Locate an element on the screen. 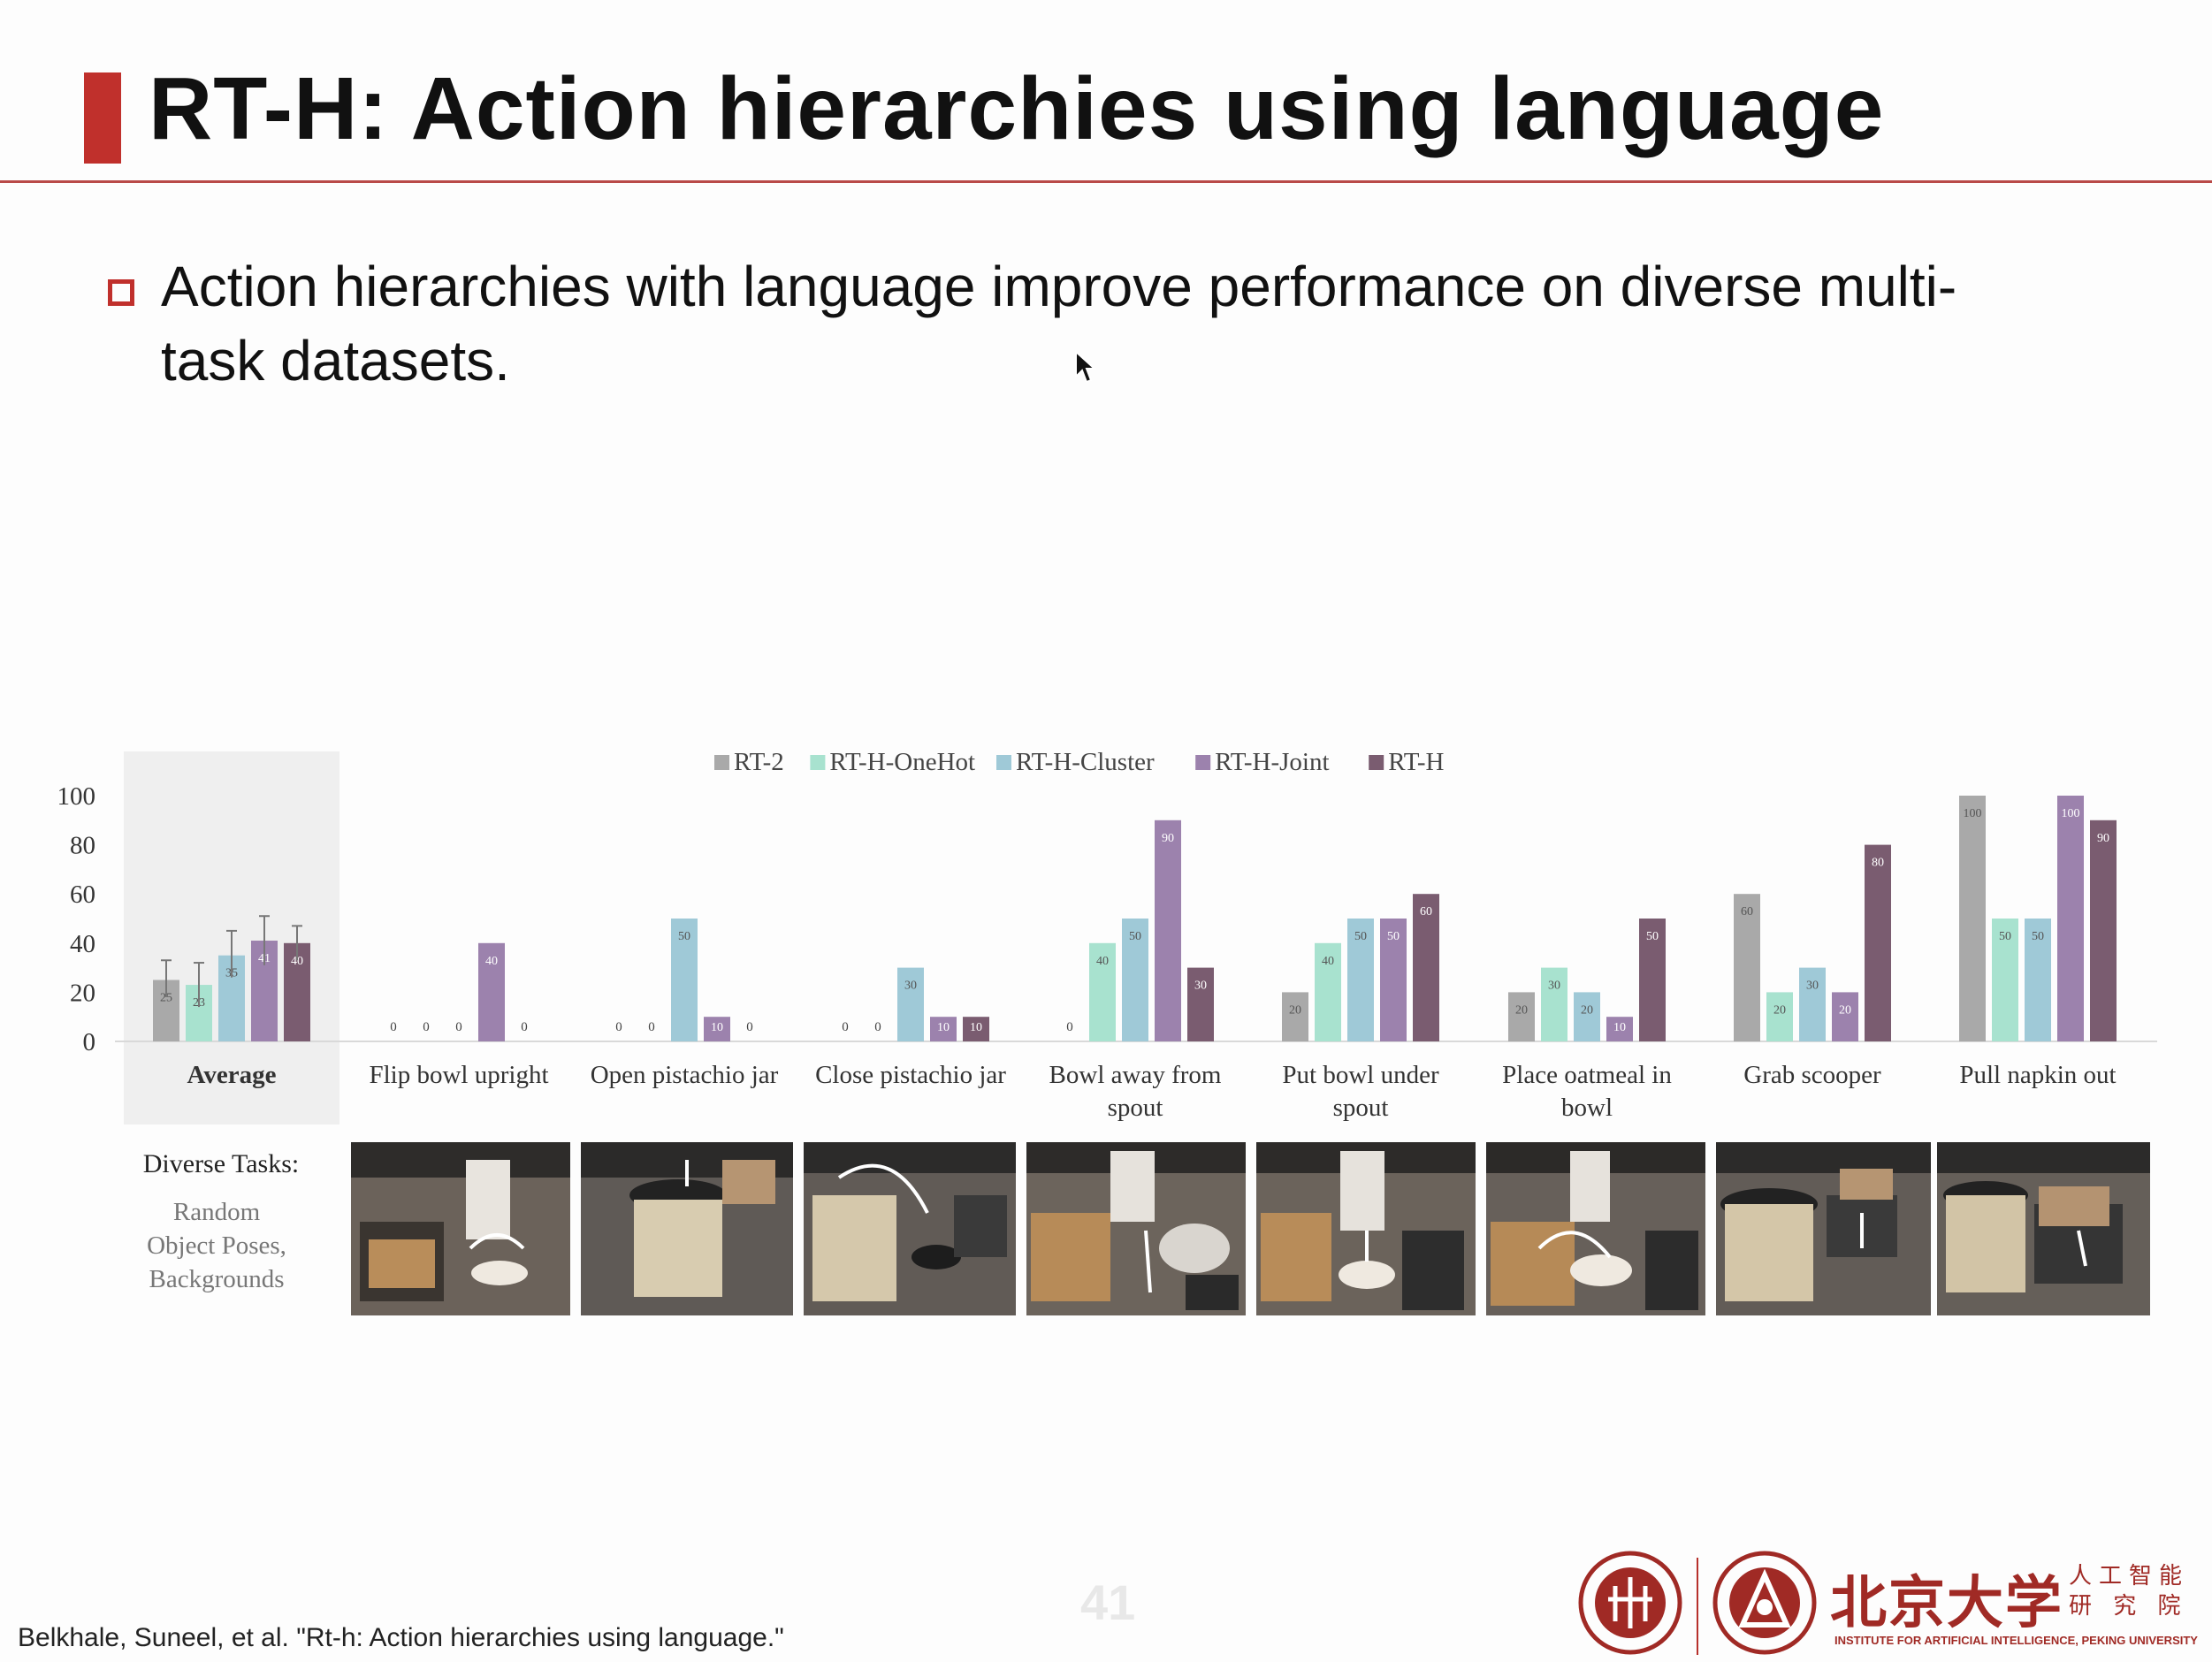 The image size is (2212, 1662). diverse-tasks-subtitle-line: Random is located at coordinates (216, 1212).